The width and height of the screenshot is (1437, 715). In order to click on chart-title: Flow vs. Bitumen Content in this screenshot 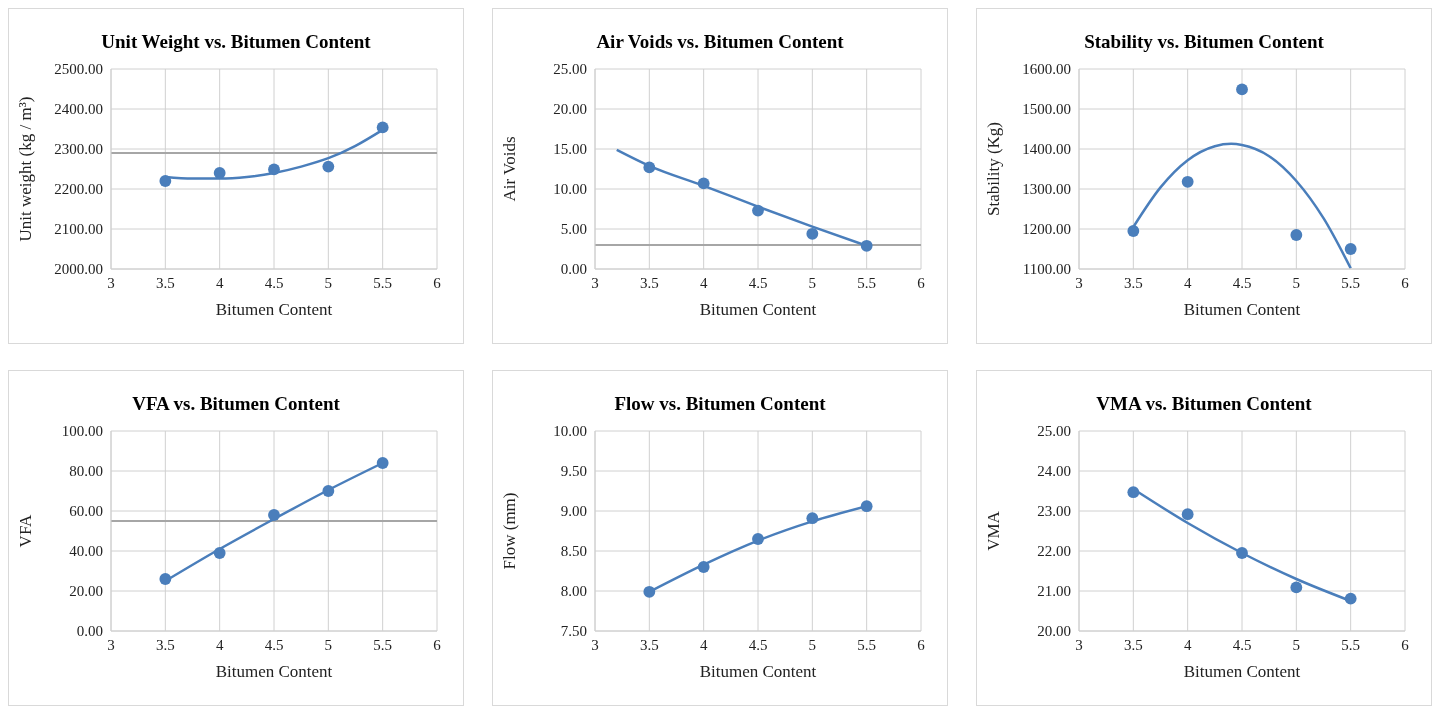, I will do `click(720, 404)`.